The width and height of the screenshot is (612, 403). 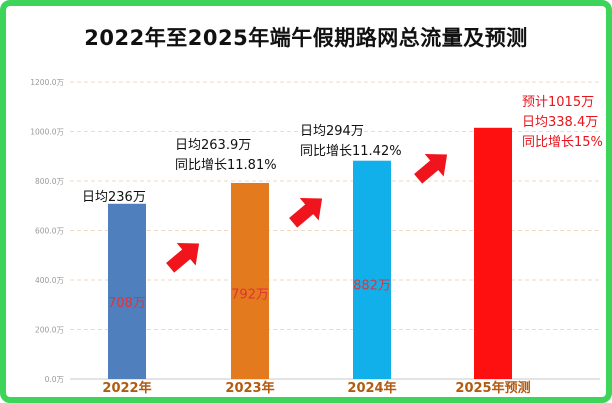 I want to click on y-tick-label: 1000.0万, so click(x=47, y=132).